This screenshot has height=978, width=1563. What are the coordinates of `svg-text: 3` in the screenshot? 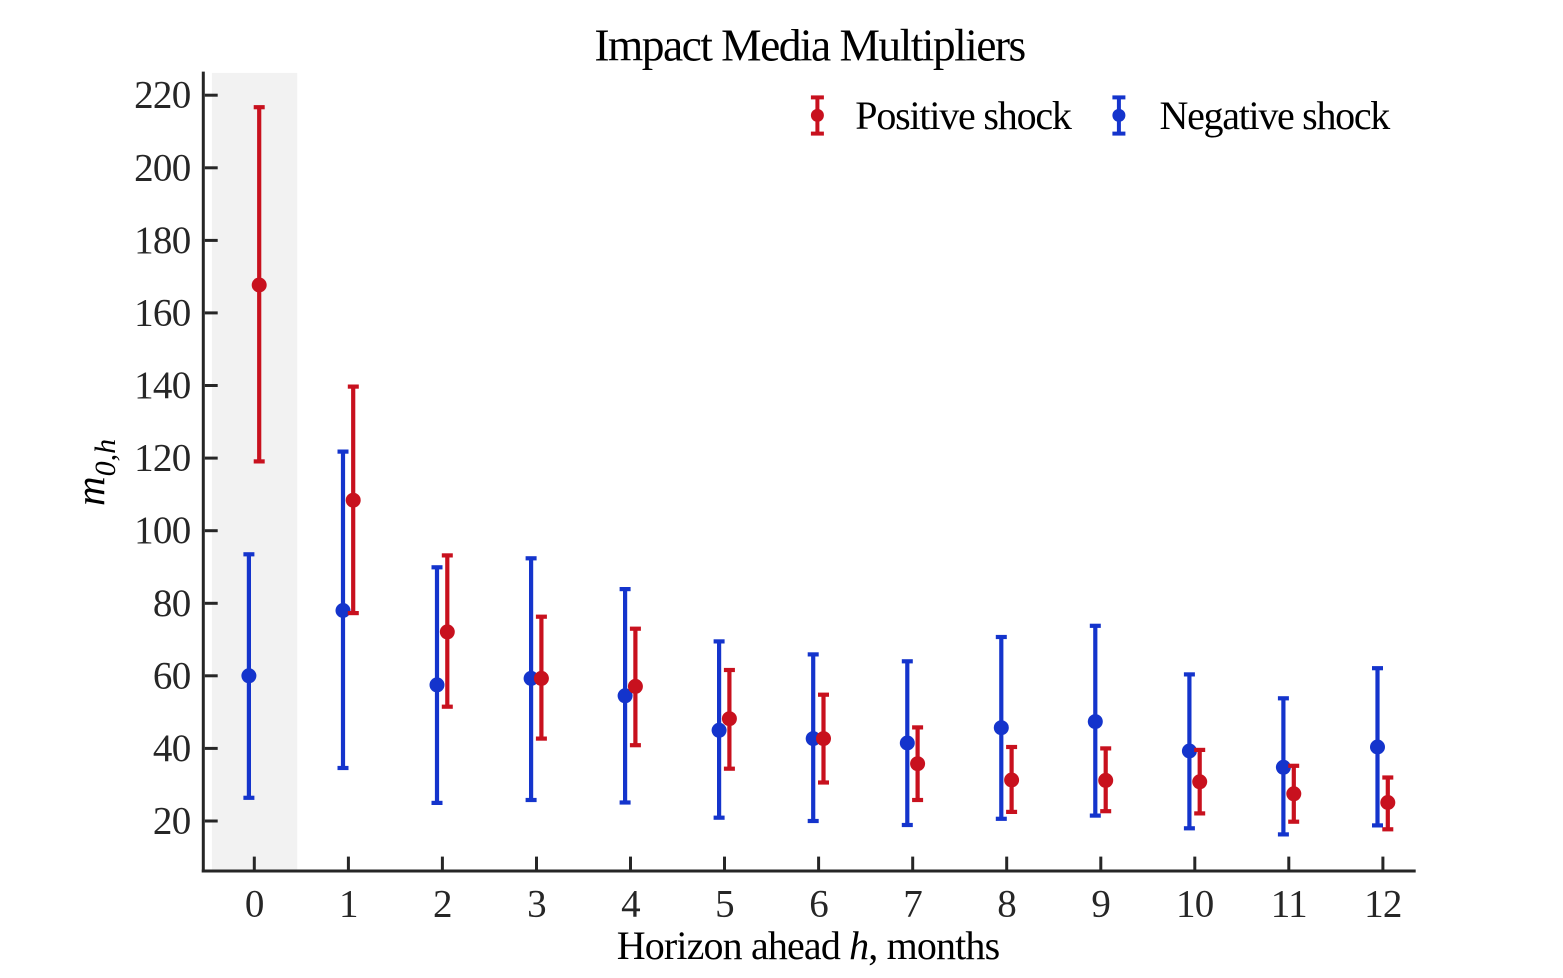 It's located at (536, 904).